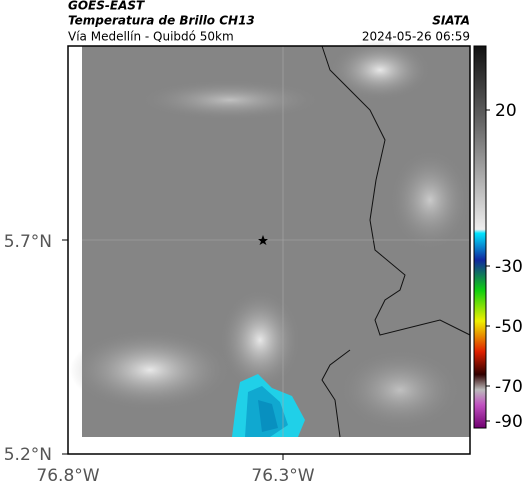  What do you see at coordinates (480, 237) in the screenshot?
I see `colorbar` at bounding box center [480, 237].